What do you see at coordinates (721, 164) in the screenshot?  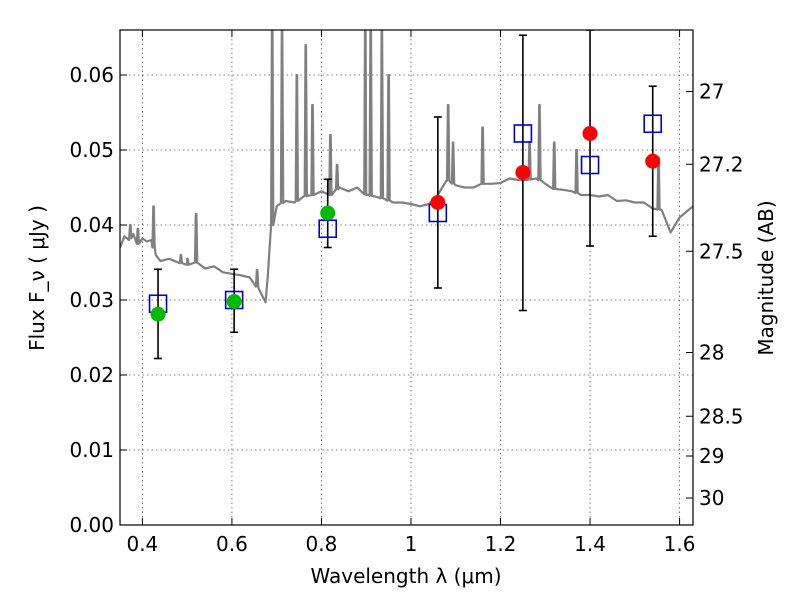 I see `y2-tick-label: 27.2` at bounding box center [721, 164].